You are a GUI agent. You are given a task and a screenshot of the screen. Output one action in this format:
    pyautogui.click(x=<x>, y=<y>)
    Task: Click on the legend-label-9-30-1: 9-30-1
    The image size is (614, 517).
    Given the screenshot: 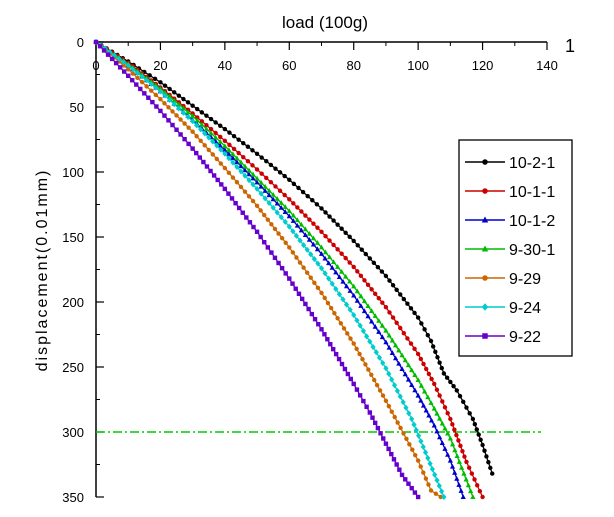 What is the action you would take?
    pyautogui.click(x=532, y=250)
    